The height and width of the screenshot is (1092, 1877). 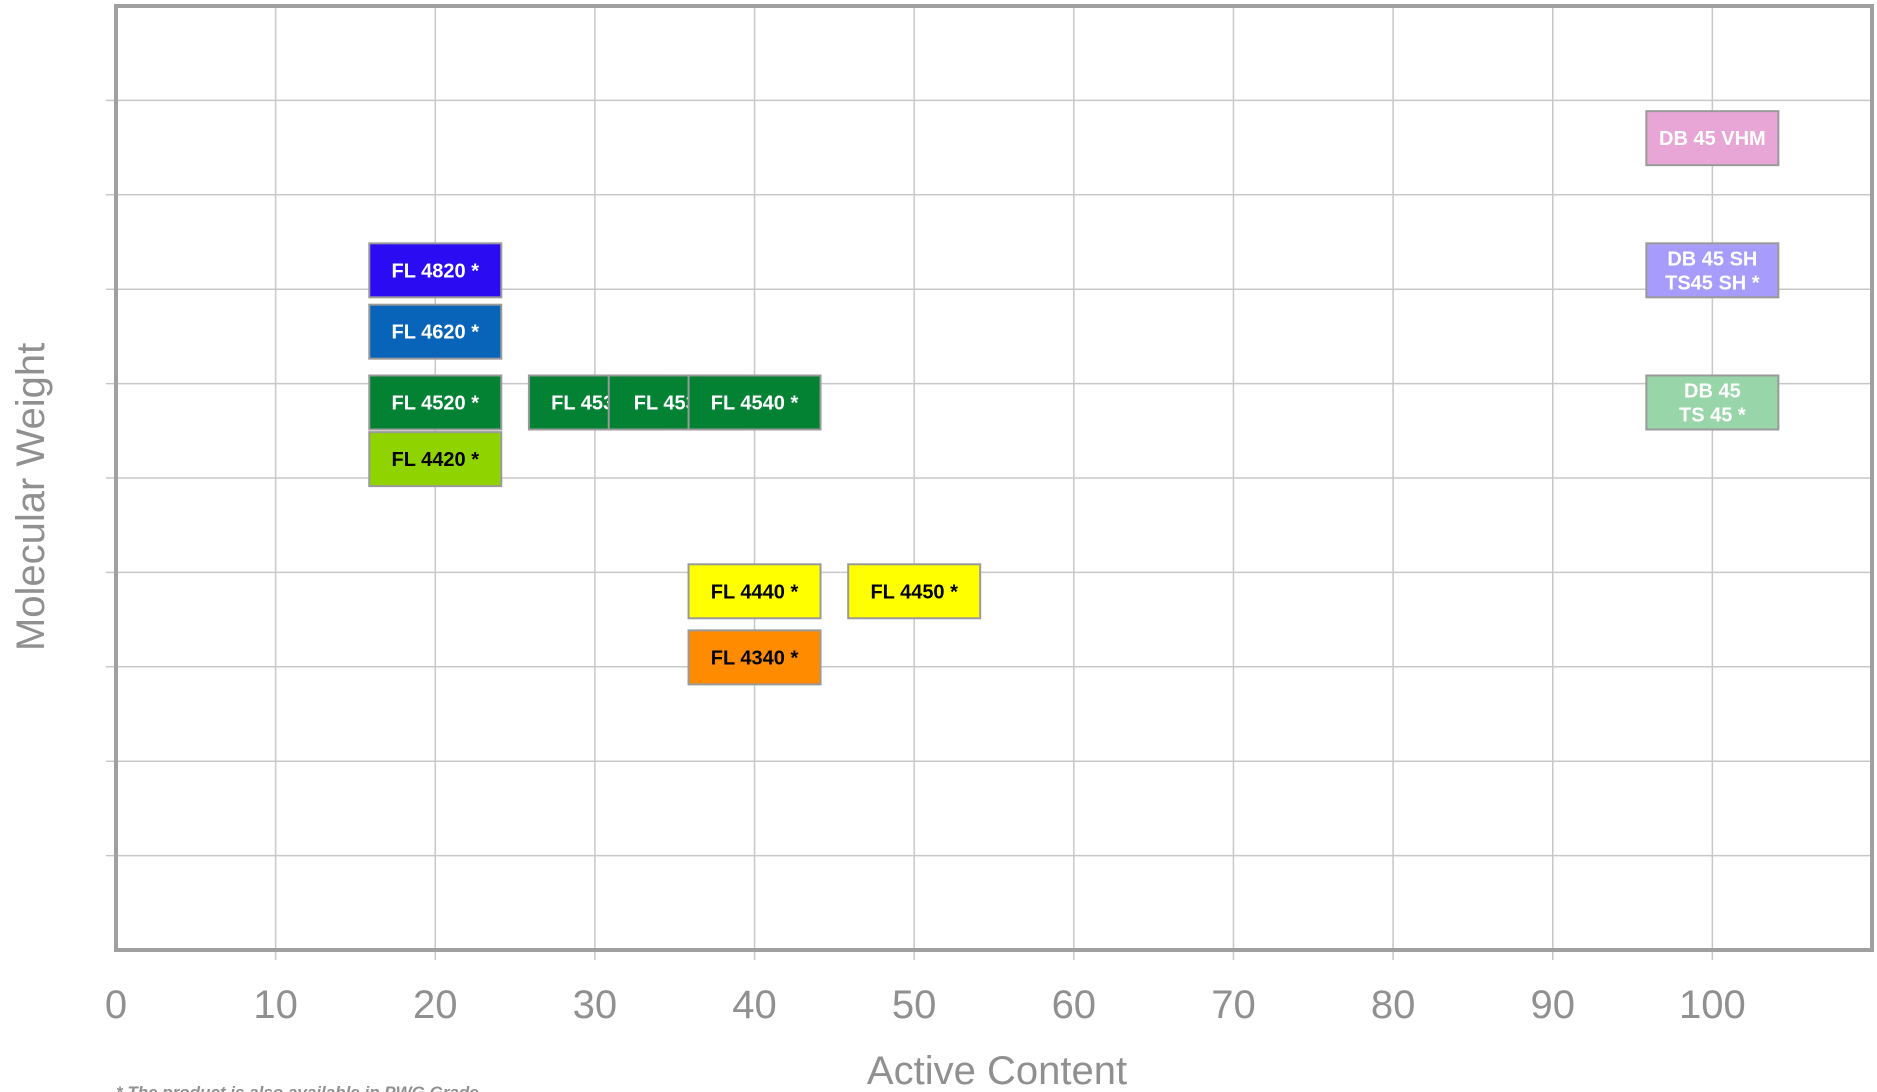 I want to click on x-tick-label: 0, so click(x=116, y=1005).